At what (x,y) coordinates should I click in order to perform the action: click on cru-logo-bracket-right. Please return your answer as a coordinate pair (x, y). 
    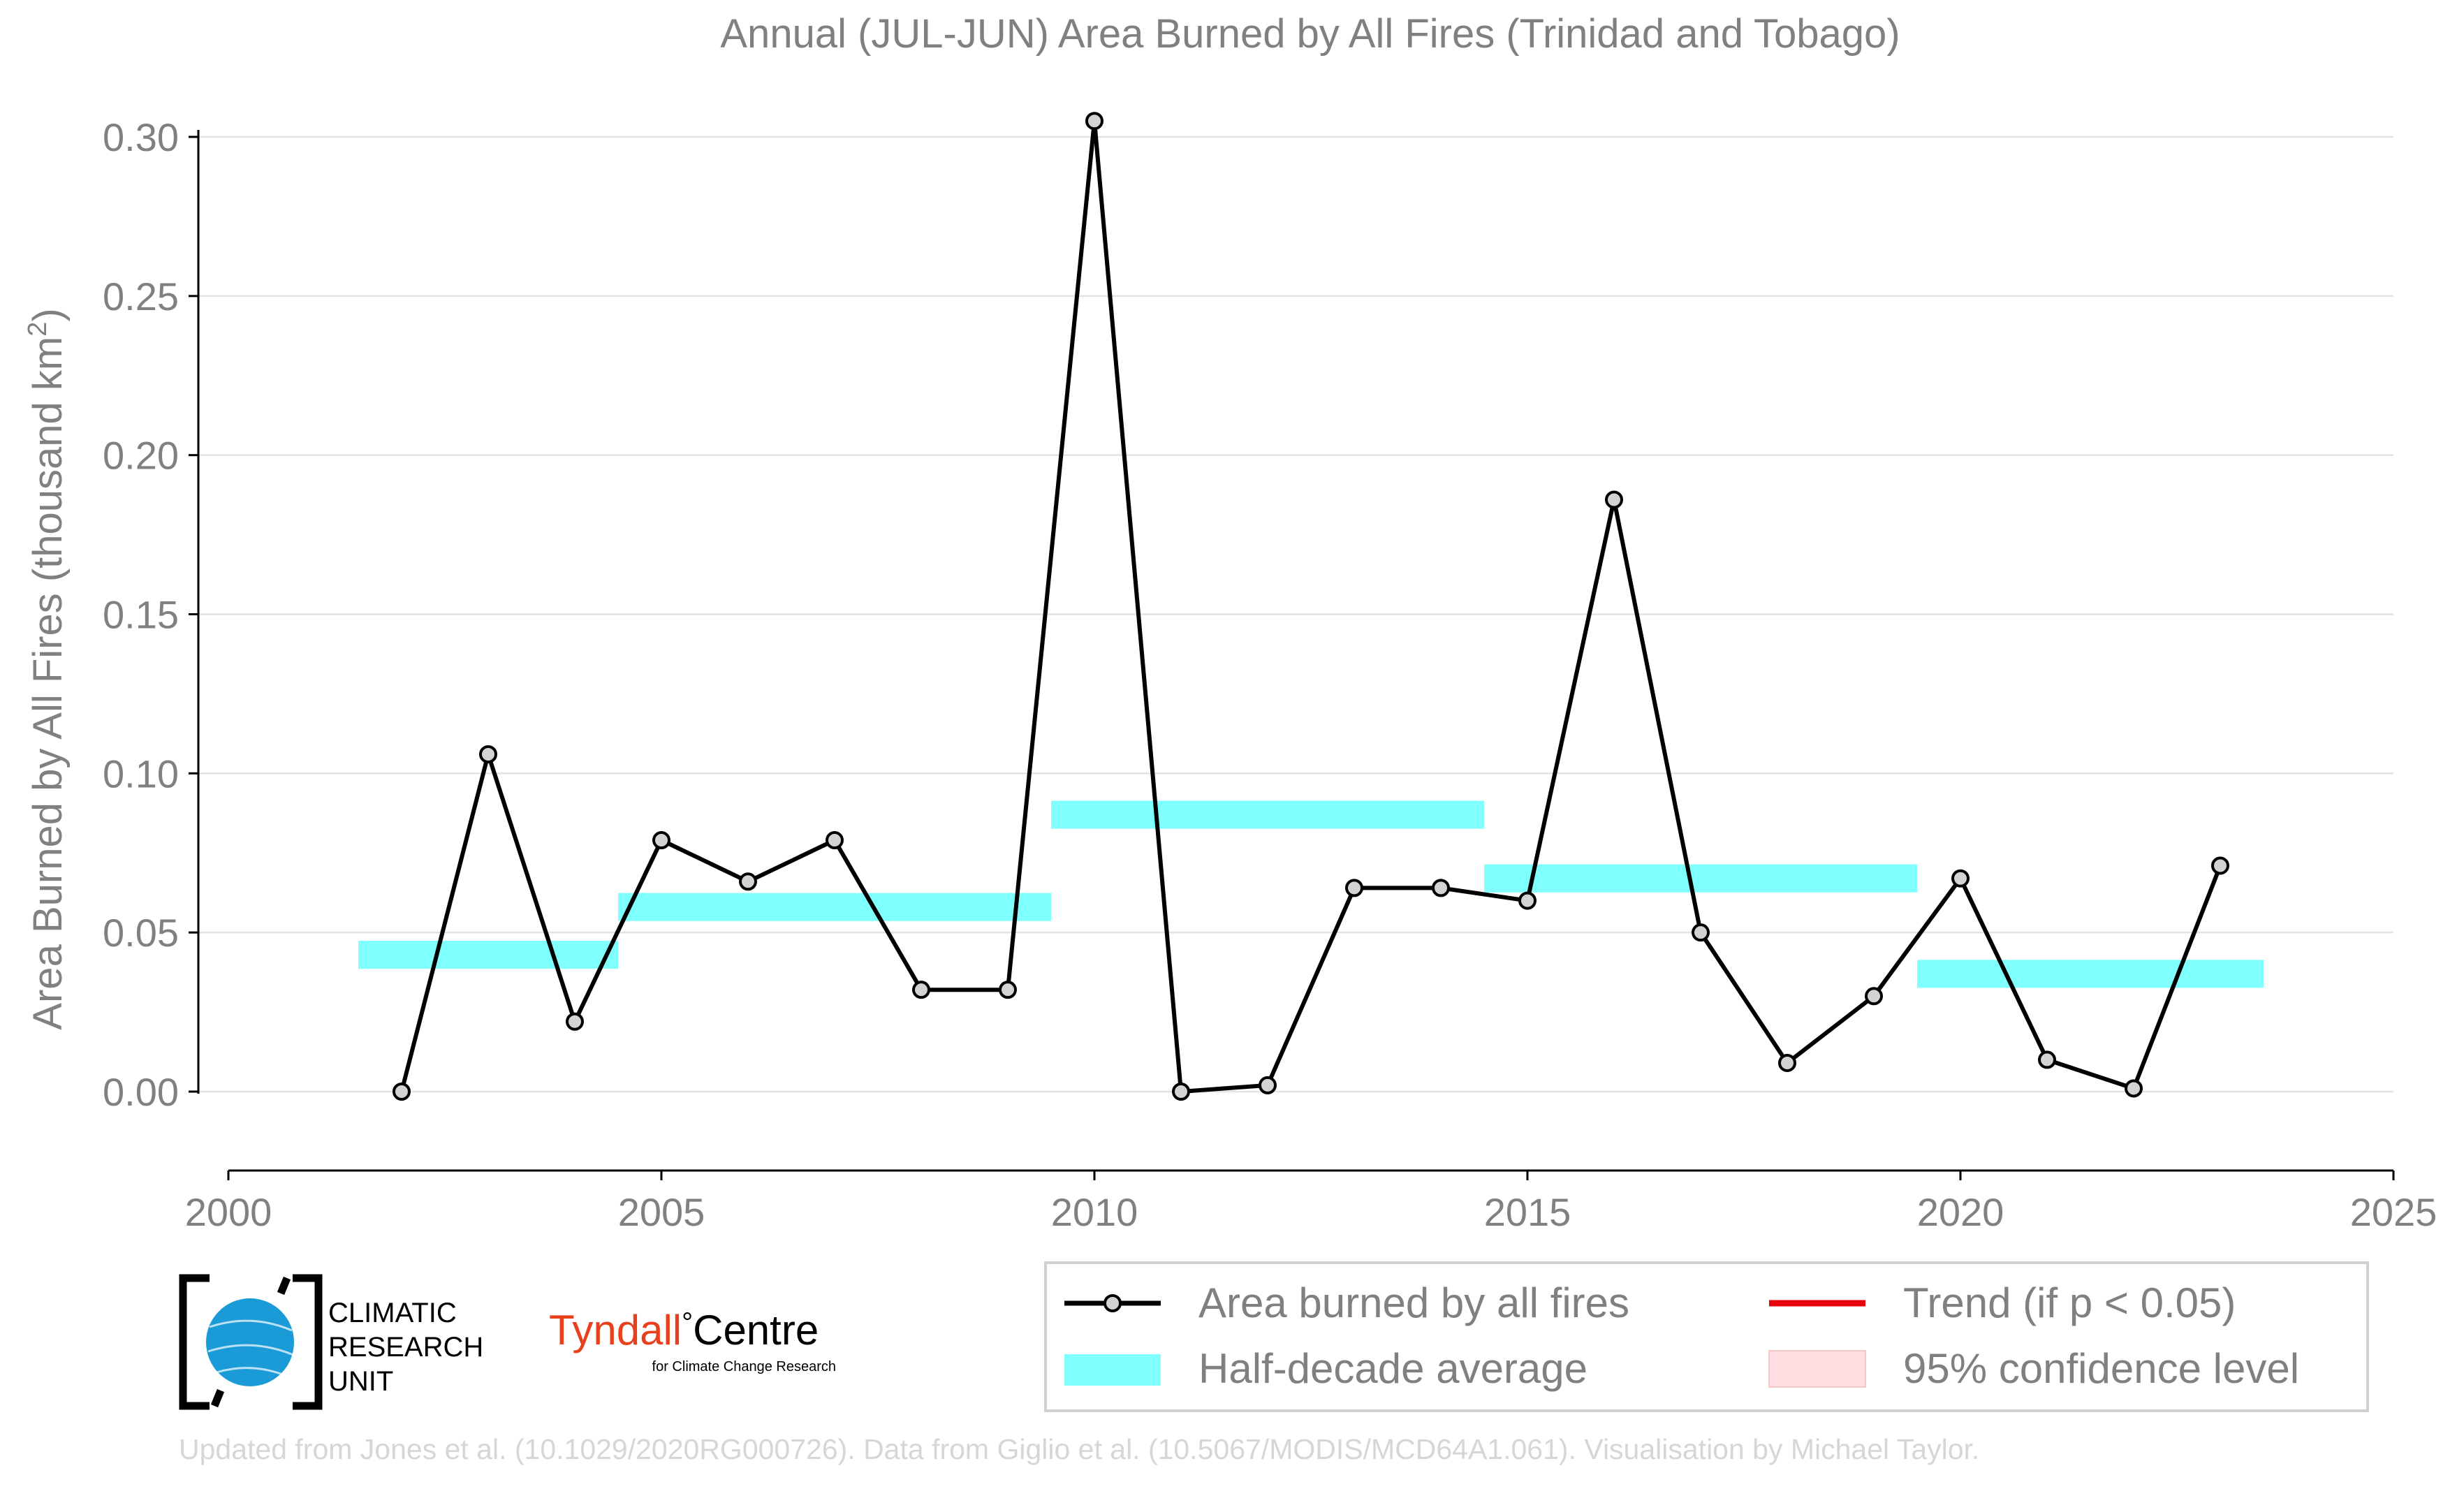
    Looking at the image, I should click on (308, 1342).